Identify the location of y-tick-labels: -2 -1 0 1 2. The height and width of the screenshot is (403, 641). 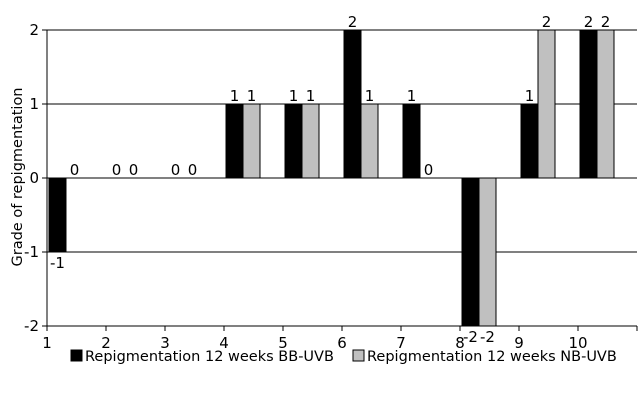
(31, 178).